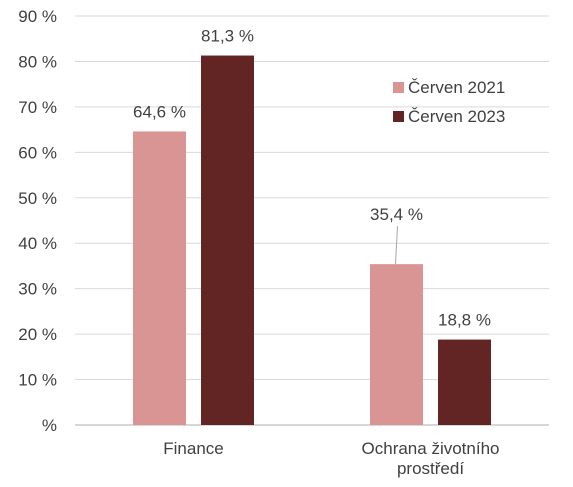  Describe the element at coordinates (456, 116) in the screenshot. I see `legend-label: Červen 2023` at that location.